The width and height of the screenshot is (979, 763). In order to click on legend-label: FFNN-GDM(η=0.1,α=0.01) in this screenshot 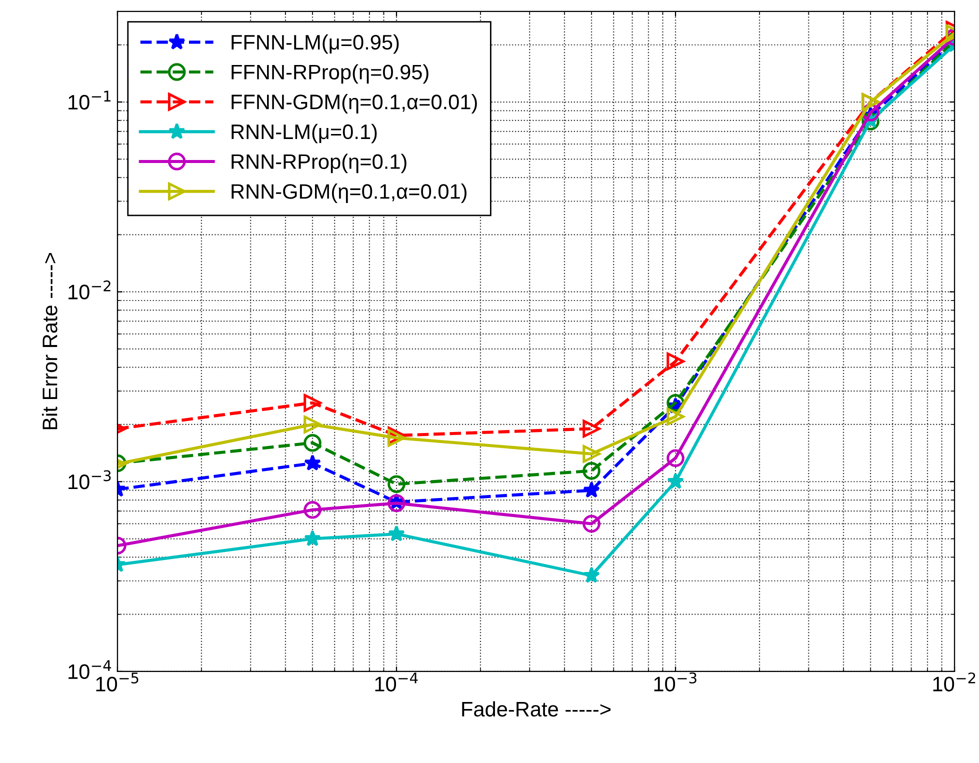, I will do `click(354, 104)`.